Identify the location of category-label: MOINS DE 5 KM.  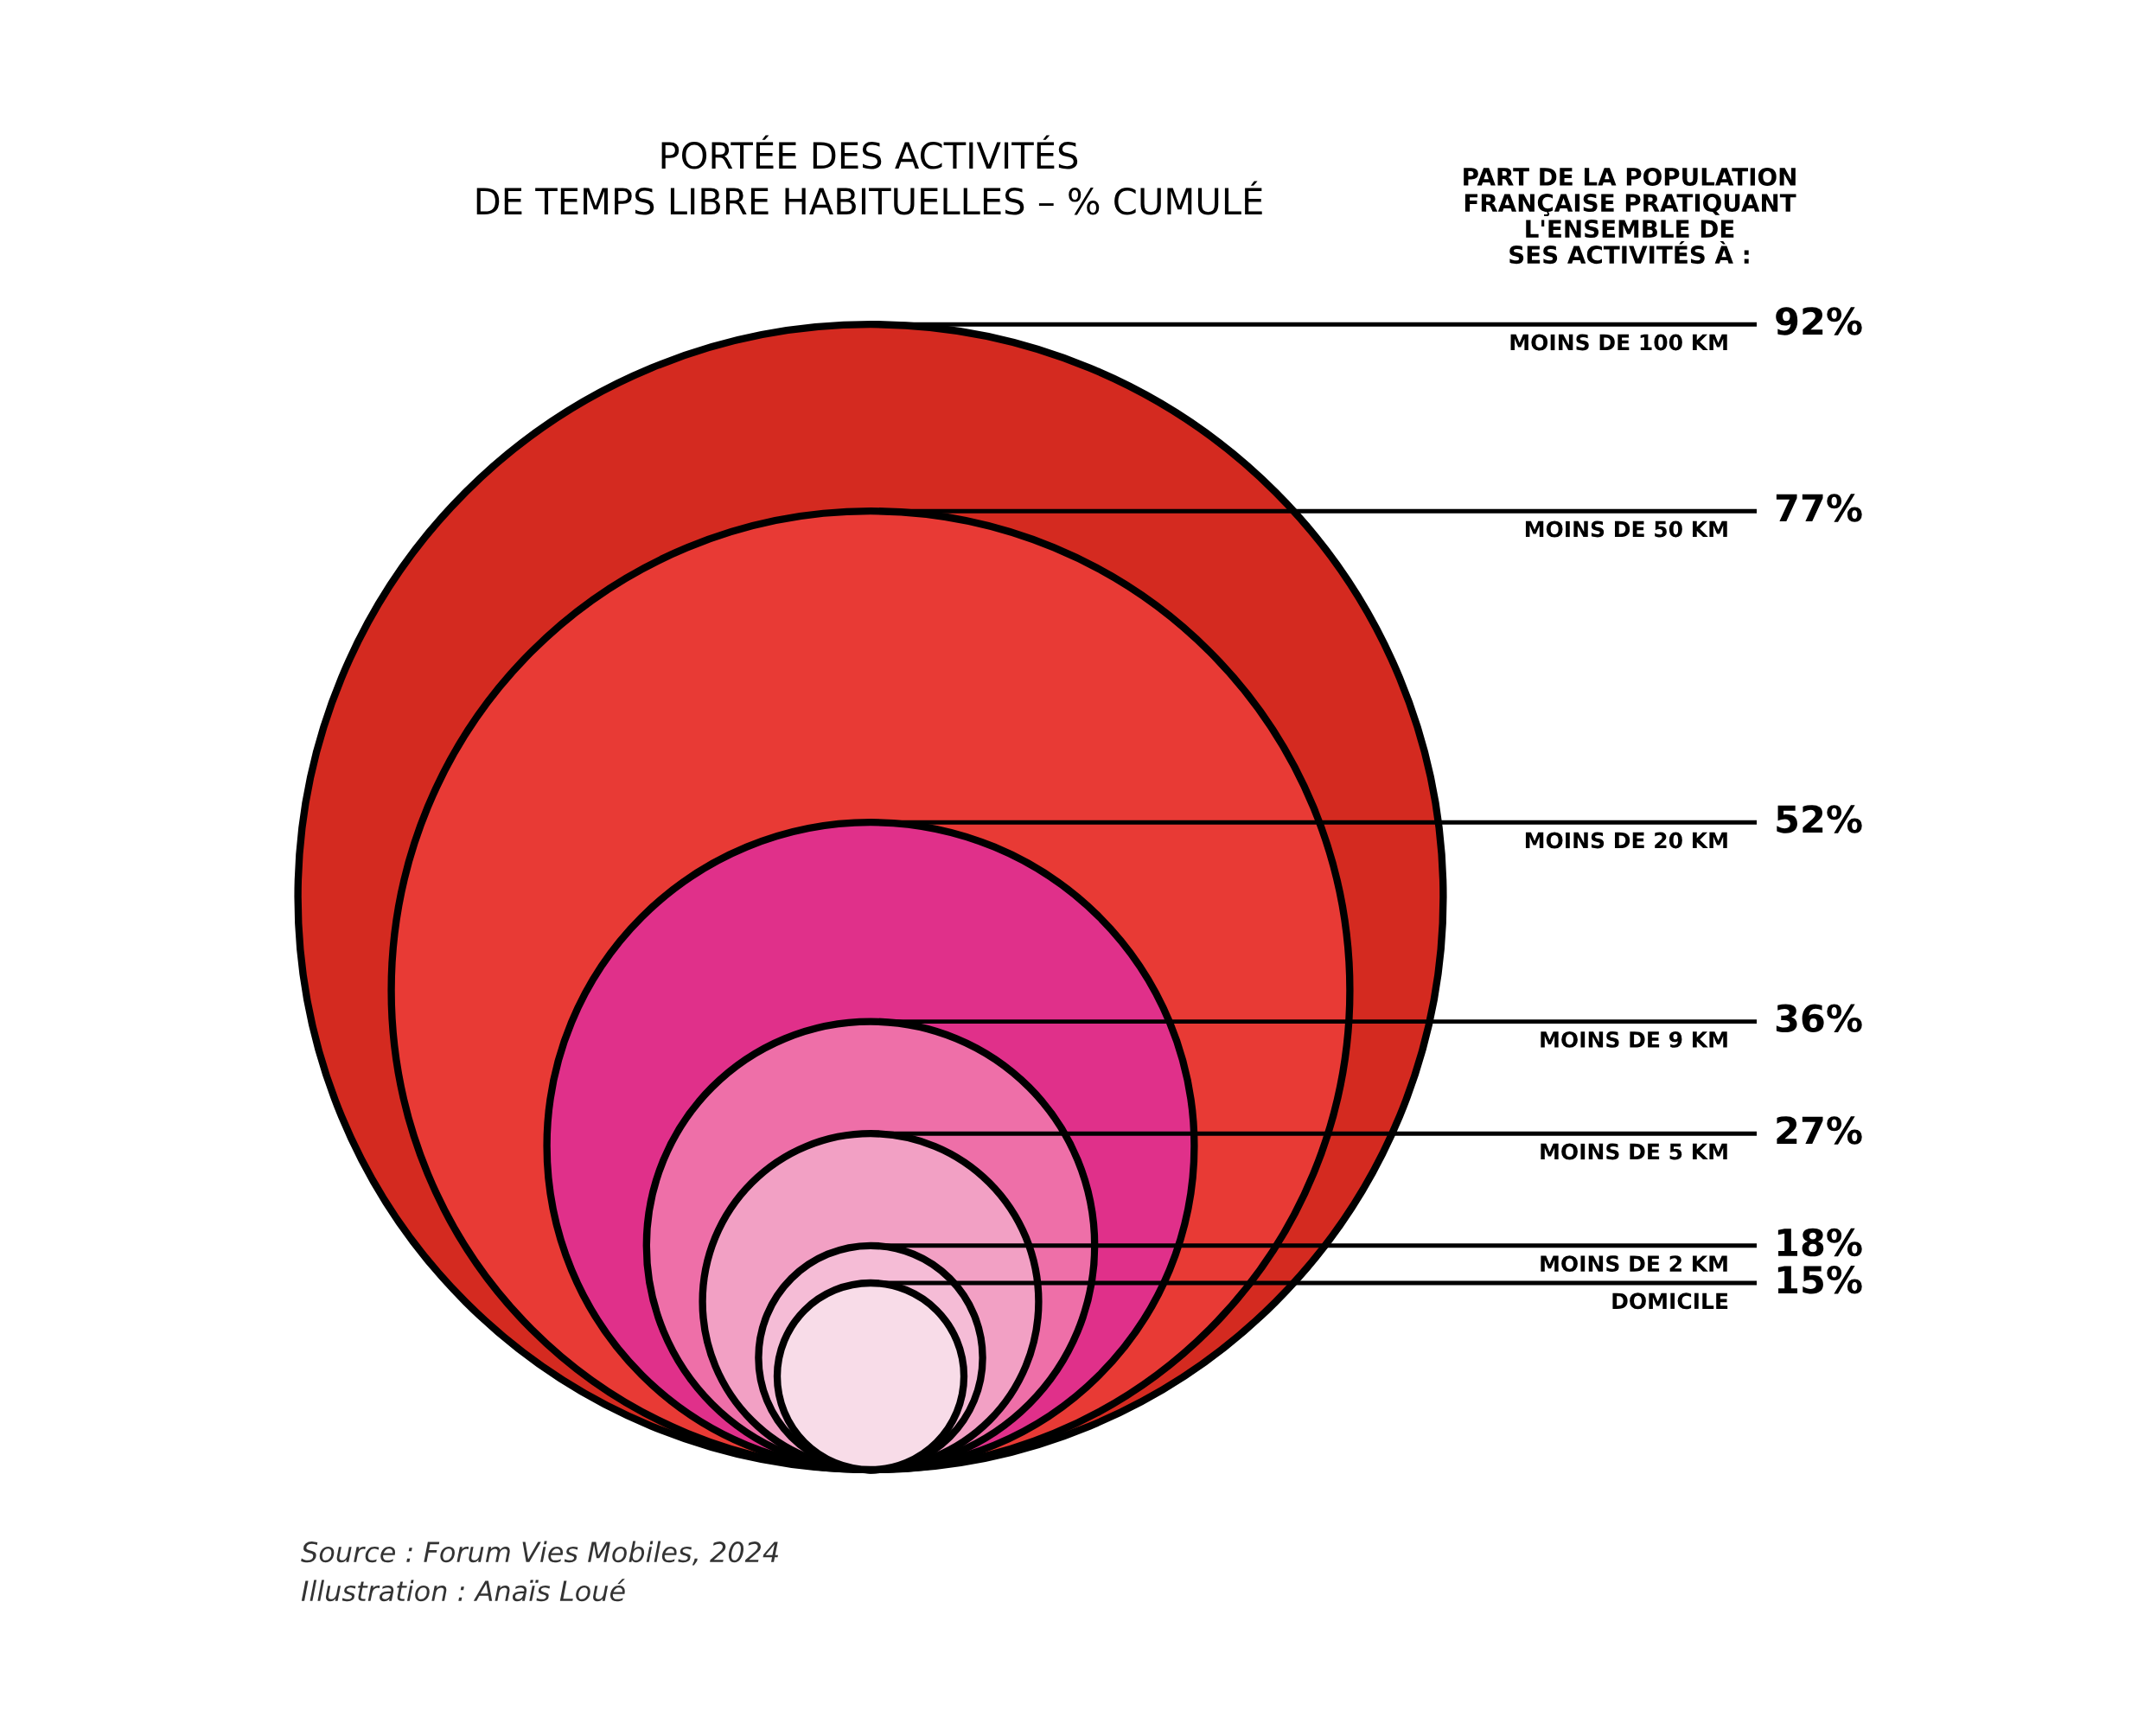
(1634, 1151).